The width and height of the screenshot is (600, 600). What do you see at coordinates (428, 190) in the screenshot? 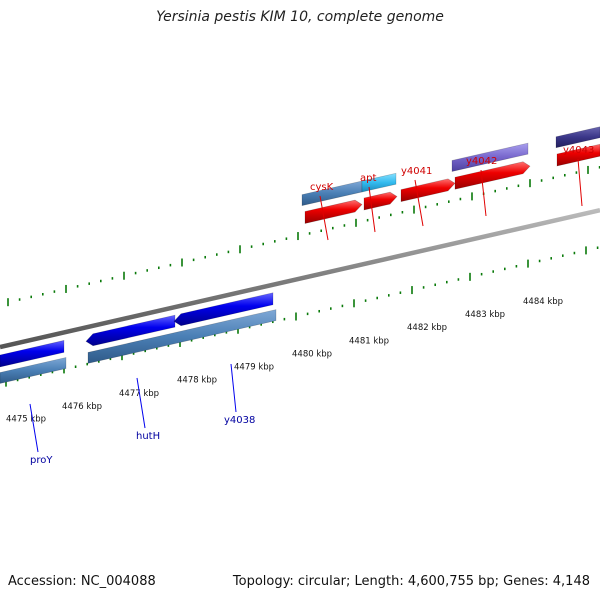
I see `gene-arrow-y4041` at bounding box center [428, 190].